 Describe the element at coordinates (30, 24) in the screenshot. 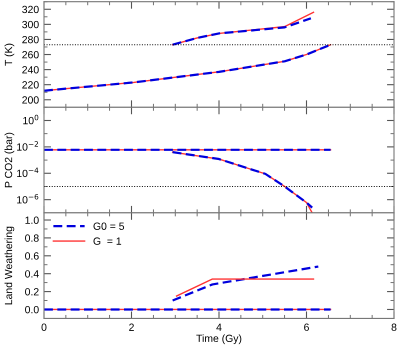

I see `y-tick-label: 300` at that location.